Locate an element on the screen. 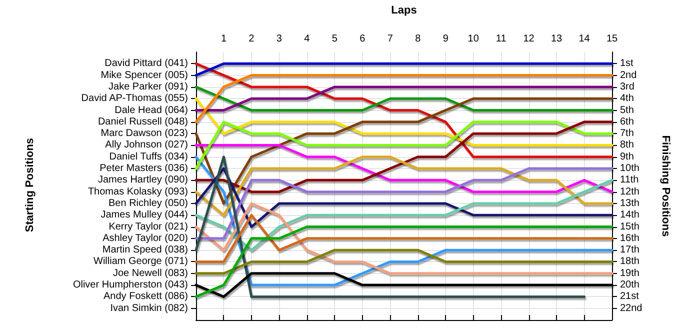  y2-tick-label: 5th is located at coordinates (627, 110).